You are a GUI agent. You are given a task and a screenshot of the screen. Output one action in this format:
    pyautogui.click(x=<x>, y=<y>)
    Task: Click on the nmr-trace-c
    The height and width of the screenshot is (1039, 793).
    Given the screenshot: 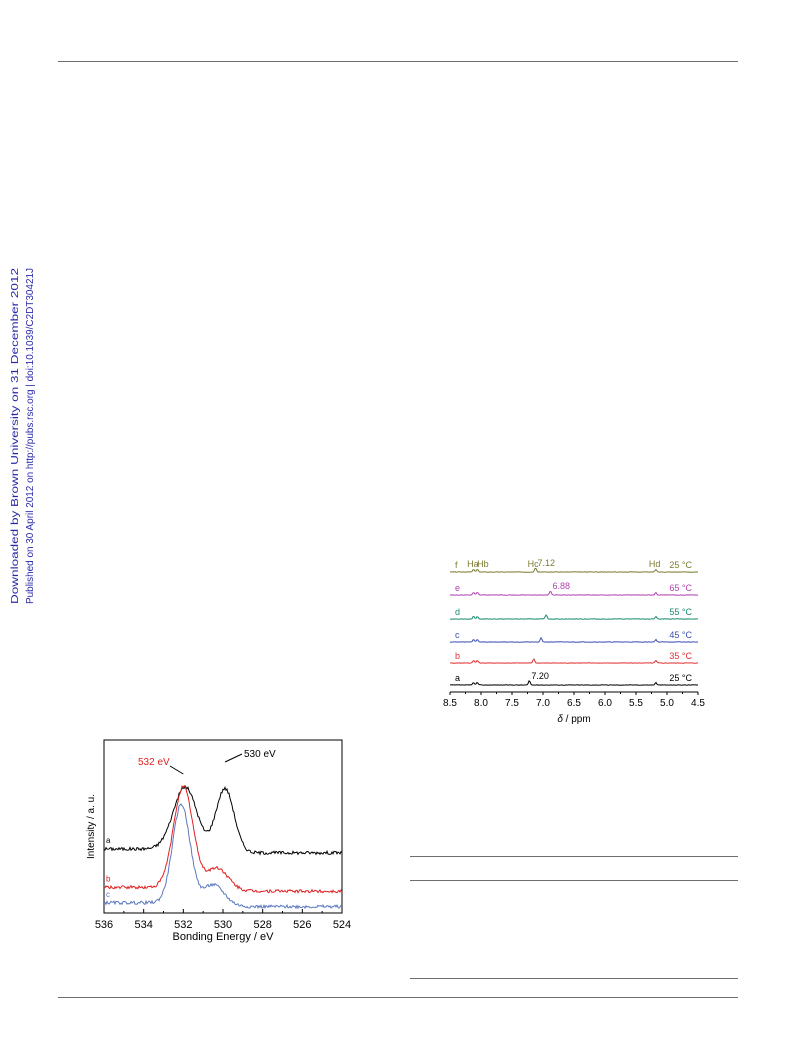 What is the action you would take?
    pyautogui.click(x=574, y=639)
    